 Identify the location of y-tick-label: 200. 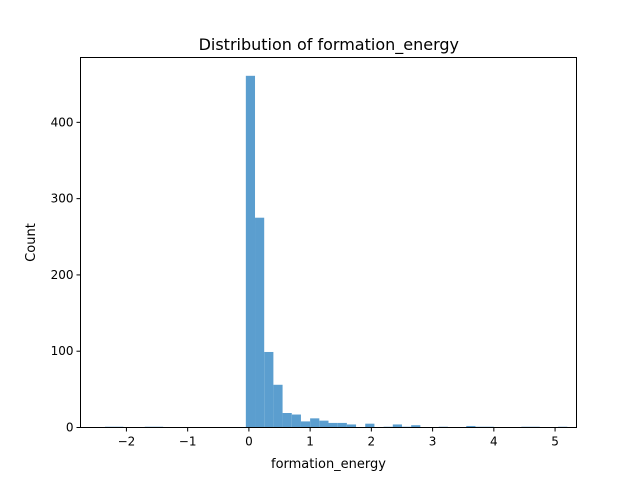
(62, 275).